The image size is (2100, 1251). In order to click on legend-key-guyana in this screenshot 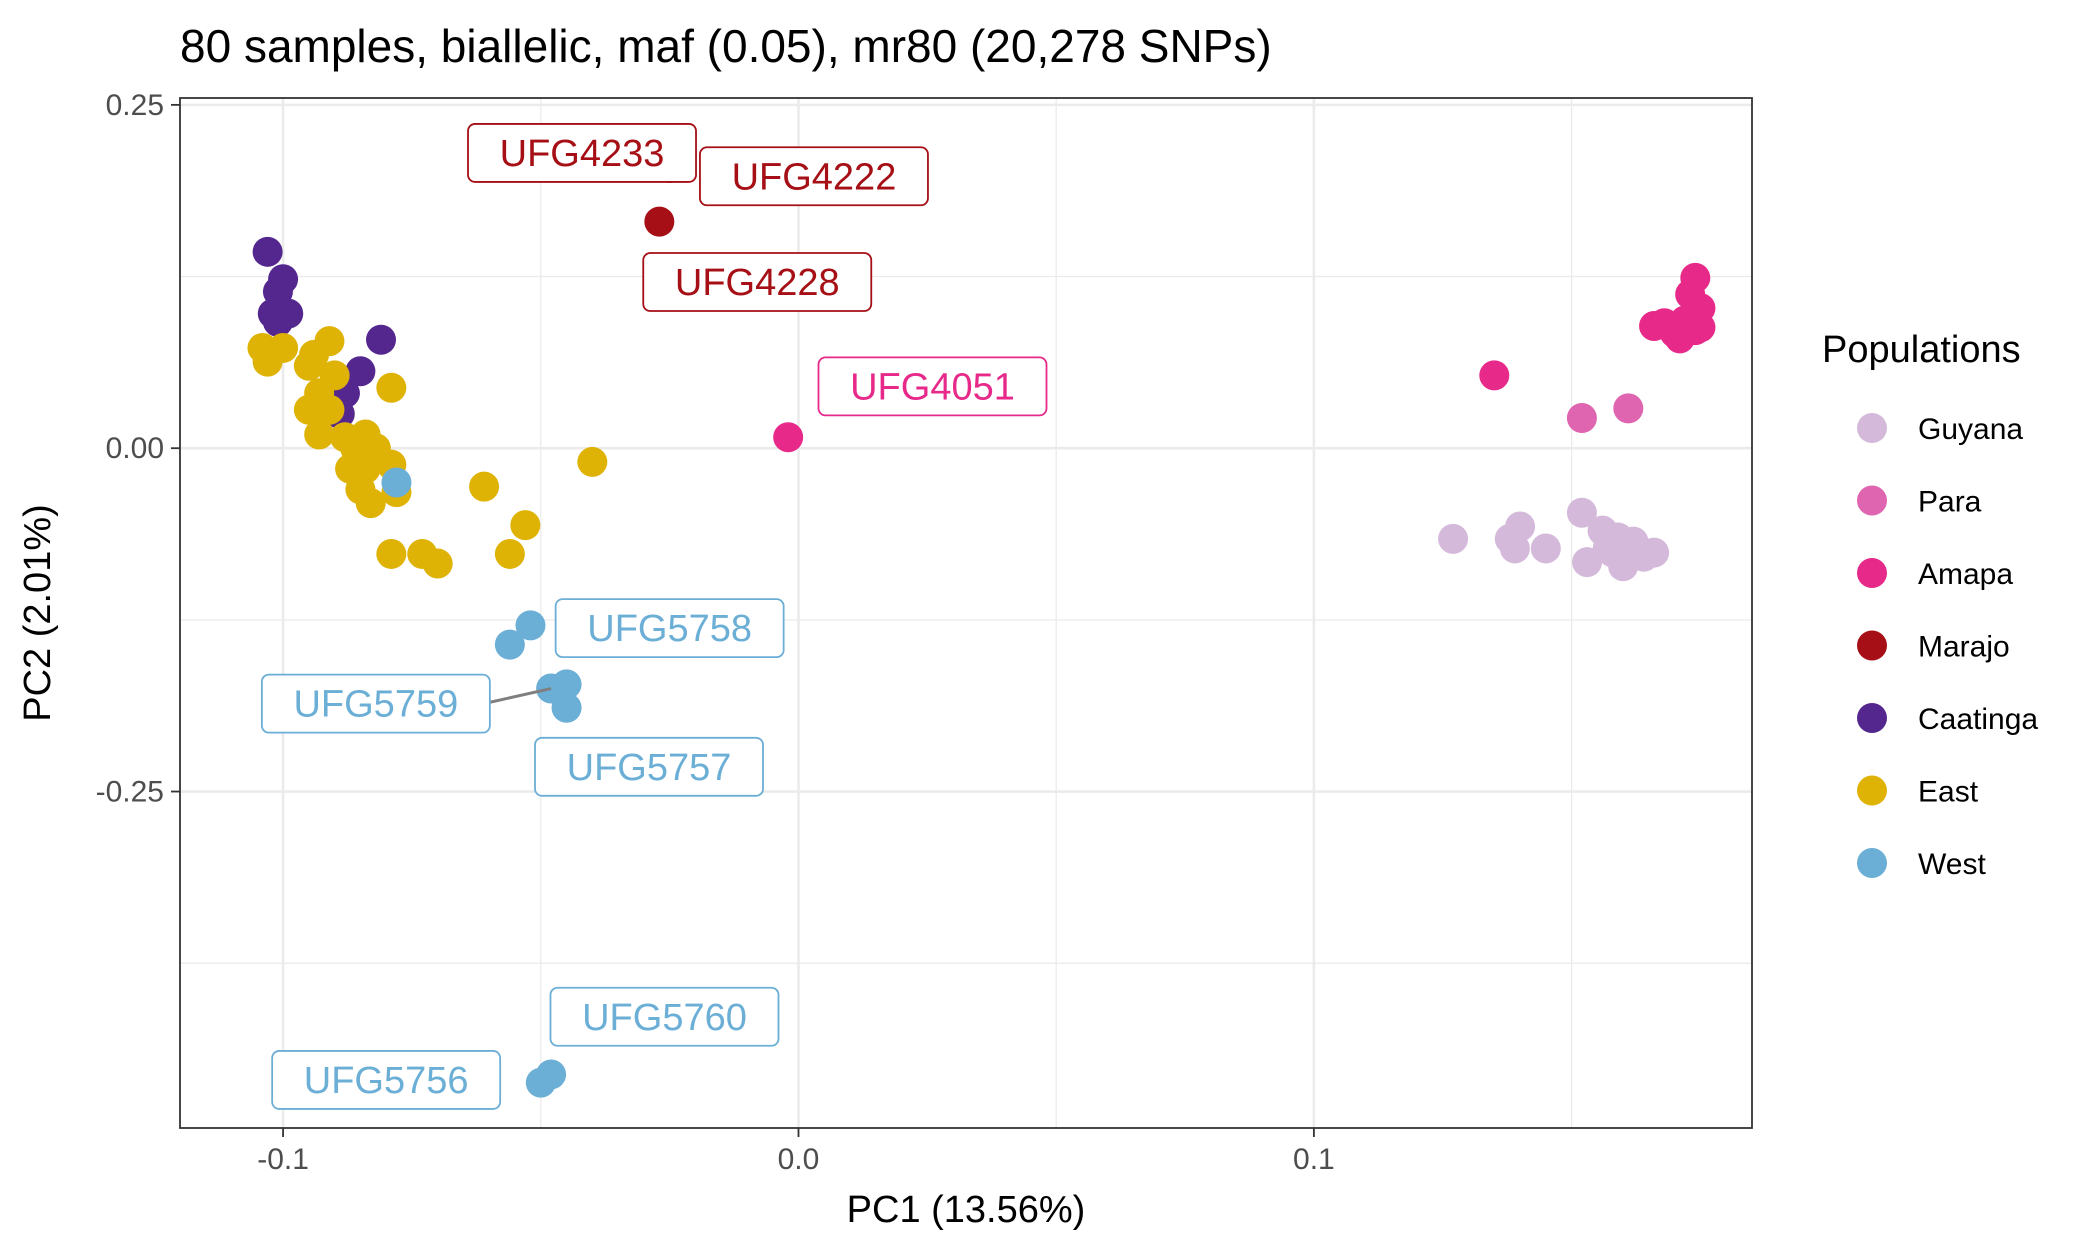, I will do `click(1872, 428)`.